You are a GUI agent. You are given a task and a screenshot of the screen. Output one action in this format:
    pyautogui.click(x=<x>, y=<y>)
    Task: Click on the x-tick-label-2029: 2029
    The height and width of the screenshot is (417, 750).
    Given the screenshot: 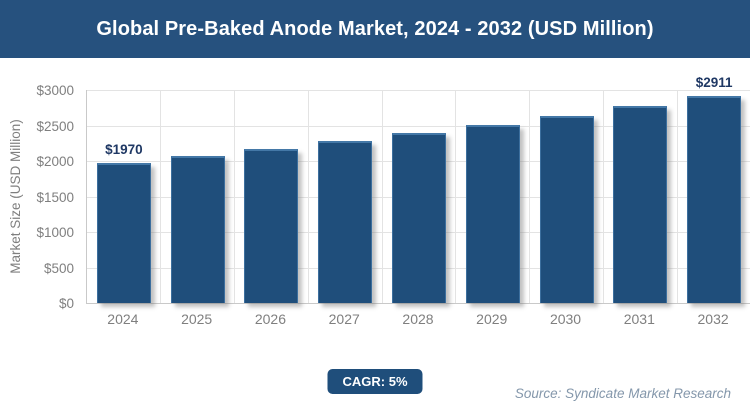 What is the action you would take?
    pyautogui.click(x=492, y=319)
    